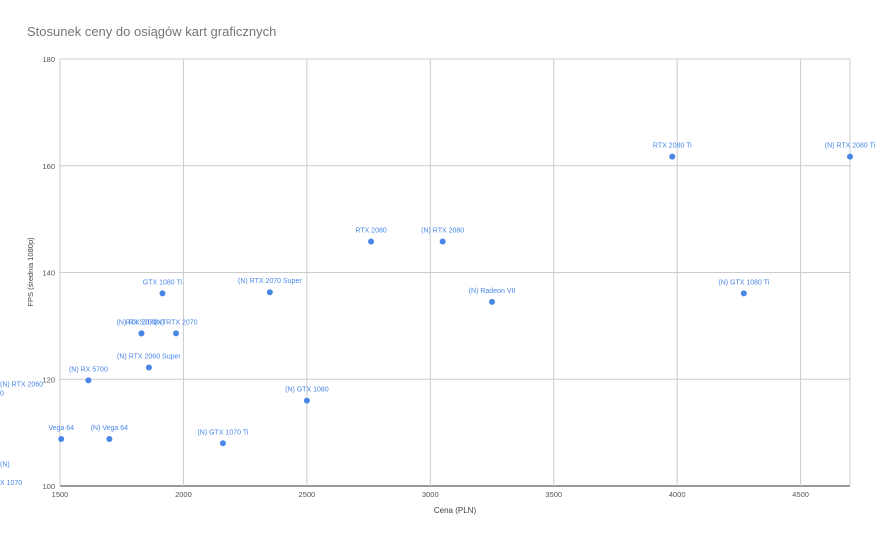 This screenshot has width=880, height=540. I want to click on y-axis-label: FPS (średnia 1080p), so click(30, 272).